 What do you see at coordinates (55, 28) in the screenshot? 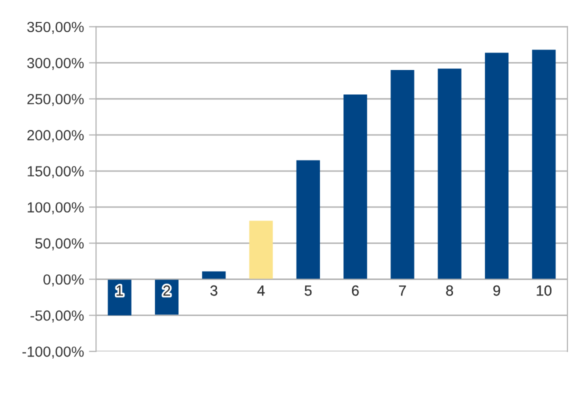
I see `y-tick-label: 350,00%` at bounding box center [55, 28].